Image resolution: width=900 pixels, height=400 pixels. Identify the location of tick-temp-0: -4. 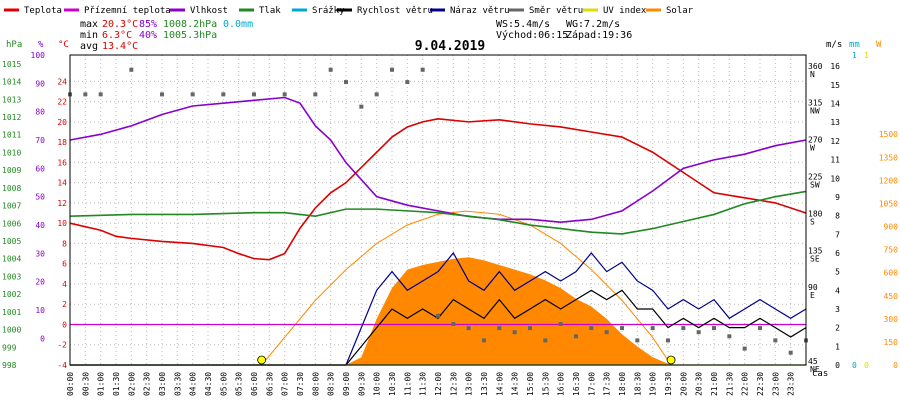
(62, 365).